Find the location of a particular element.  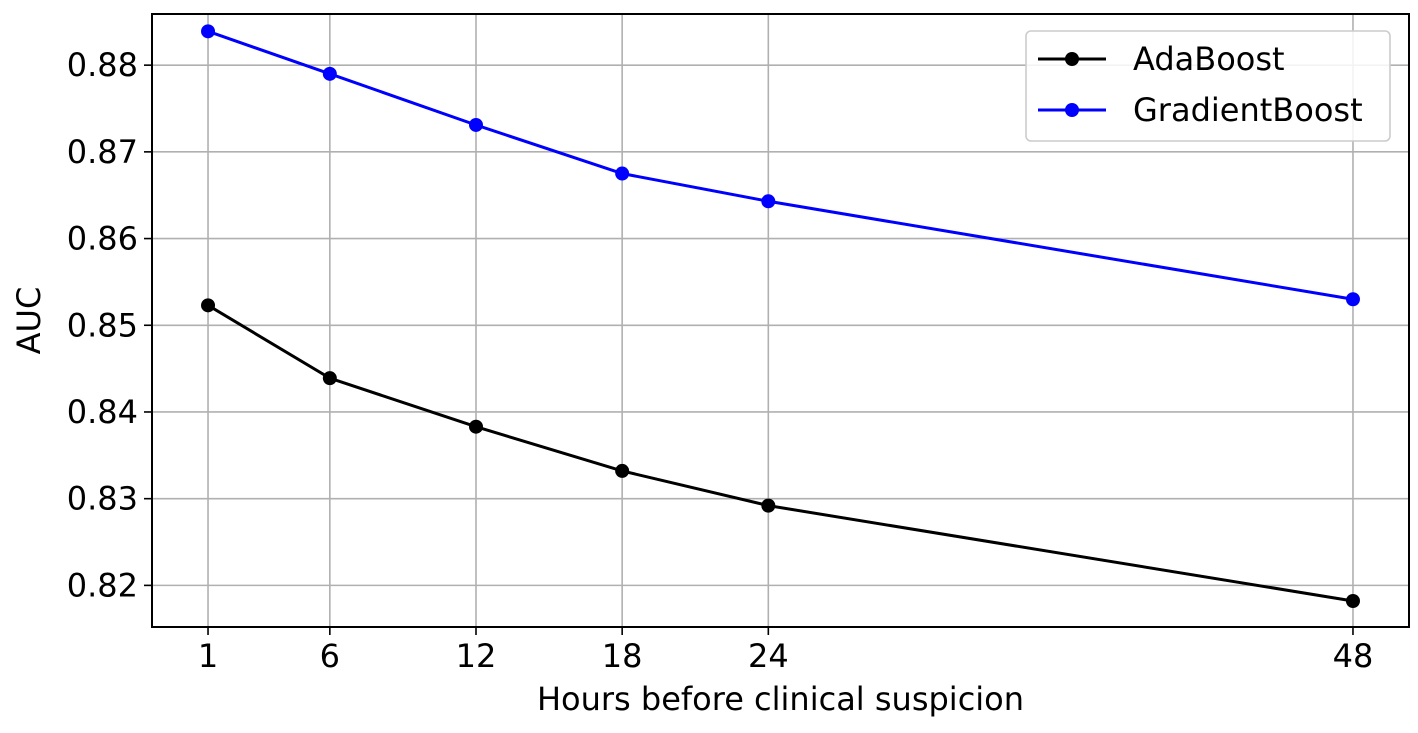

legend-label: GradientBoost is located at coordinates (1248, 110).